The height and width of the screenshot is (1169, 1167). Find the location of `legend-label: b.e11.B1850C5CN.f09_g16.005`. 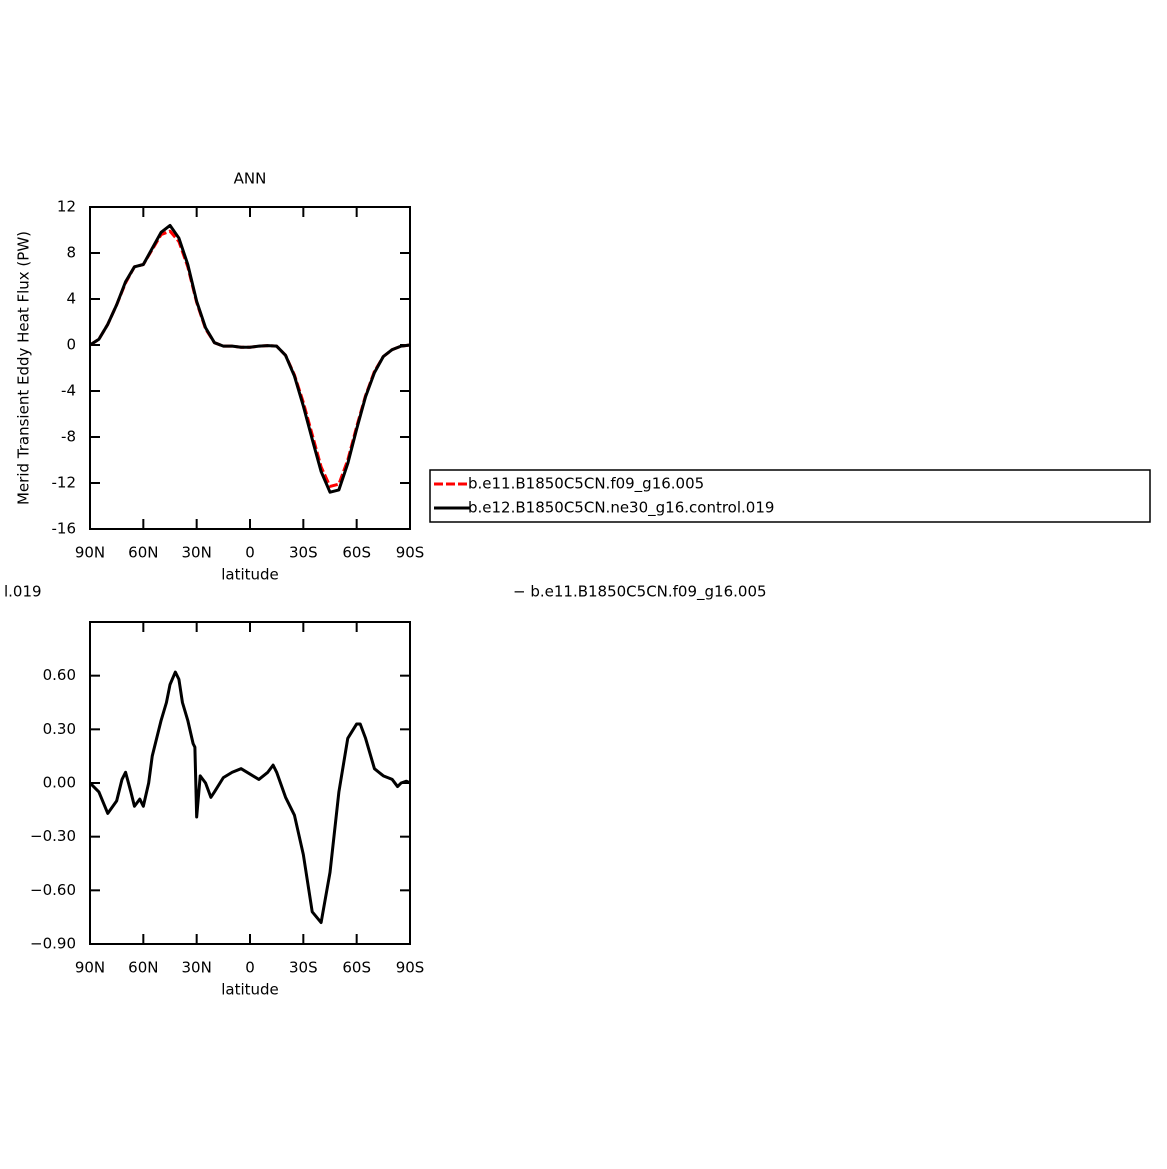

legend-label: b.e11.B1850C5CN.f09_g16.005 is located at coordinates (586, 484).